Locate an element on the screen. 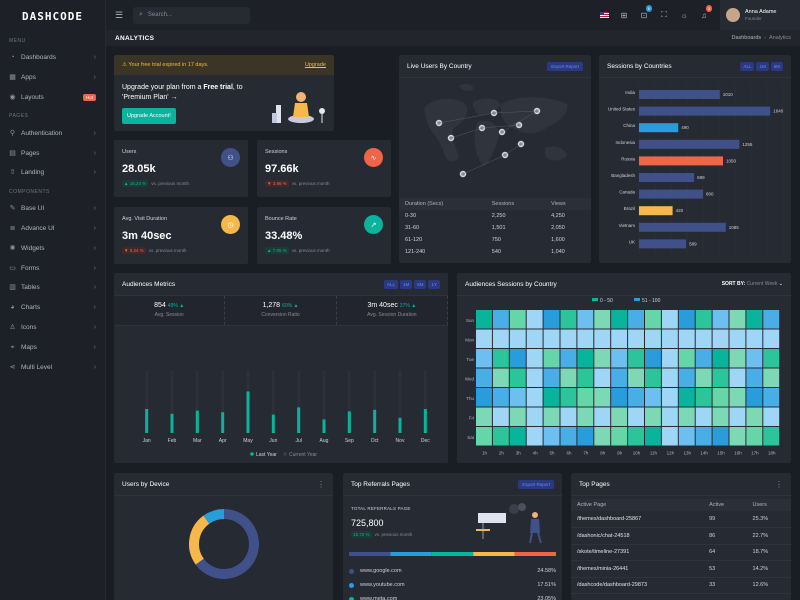  category-label: Vietnam is located at coordinates (627, 225).